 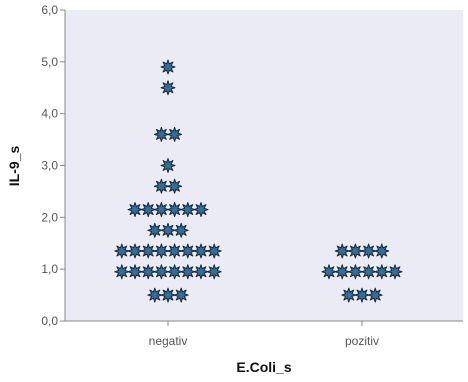 I want to click on y-tick-label: 1,0, so click(x=49, y=269).